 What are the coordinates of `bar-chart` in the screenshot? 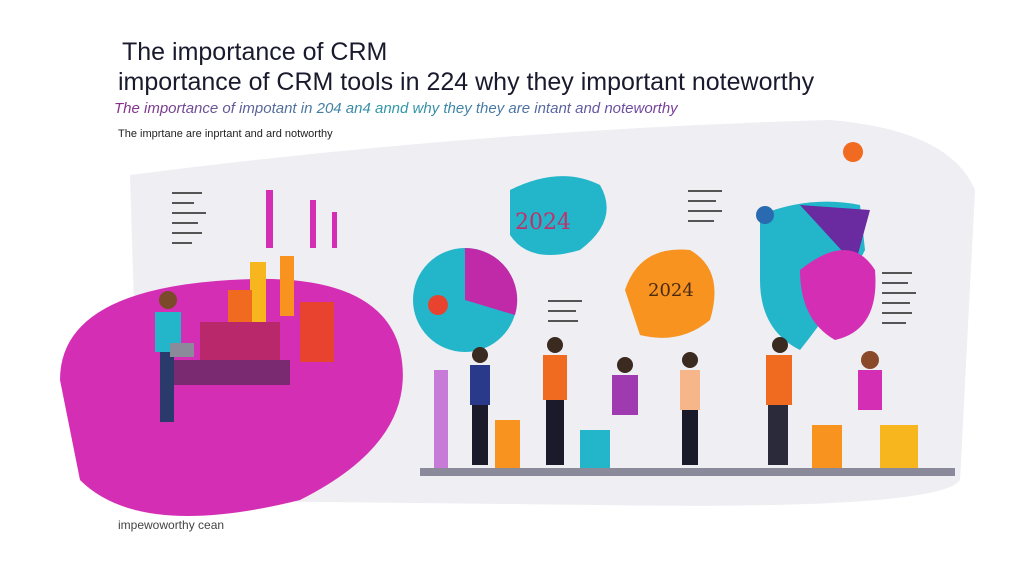 It's located at (248, 287).